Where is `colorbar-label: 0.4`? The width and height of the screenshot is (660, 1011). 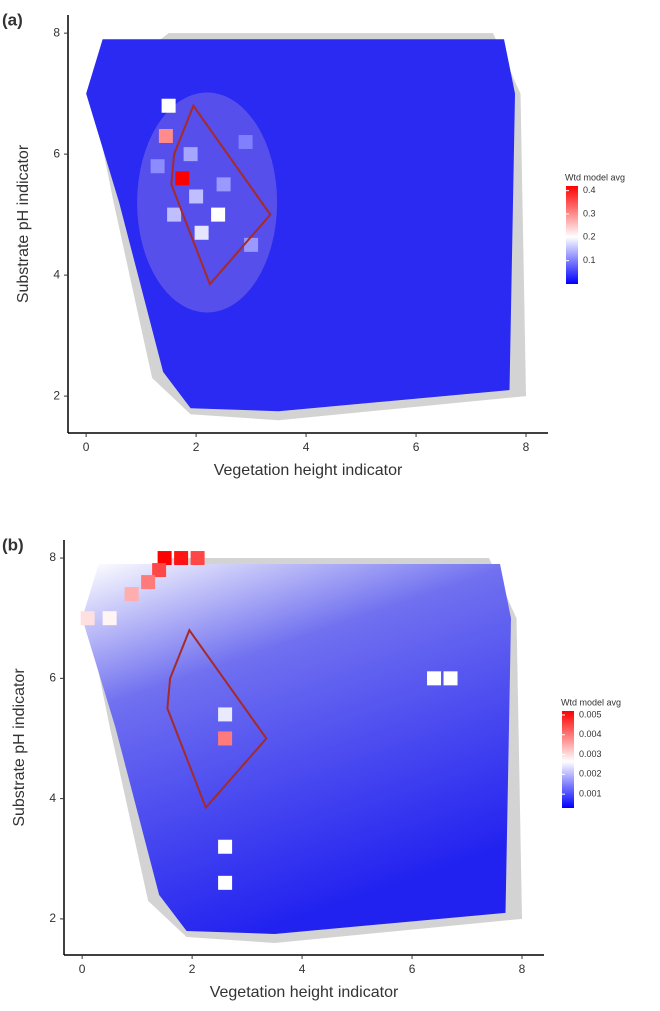
colorbar-label: 0.4 is located at coordinates (589, 190).